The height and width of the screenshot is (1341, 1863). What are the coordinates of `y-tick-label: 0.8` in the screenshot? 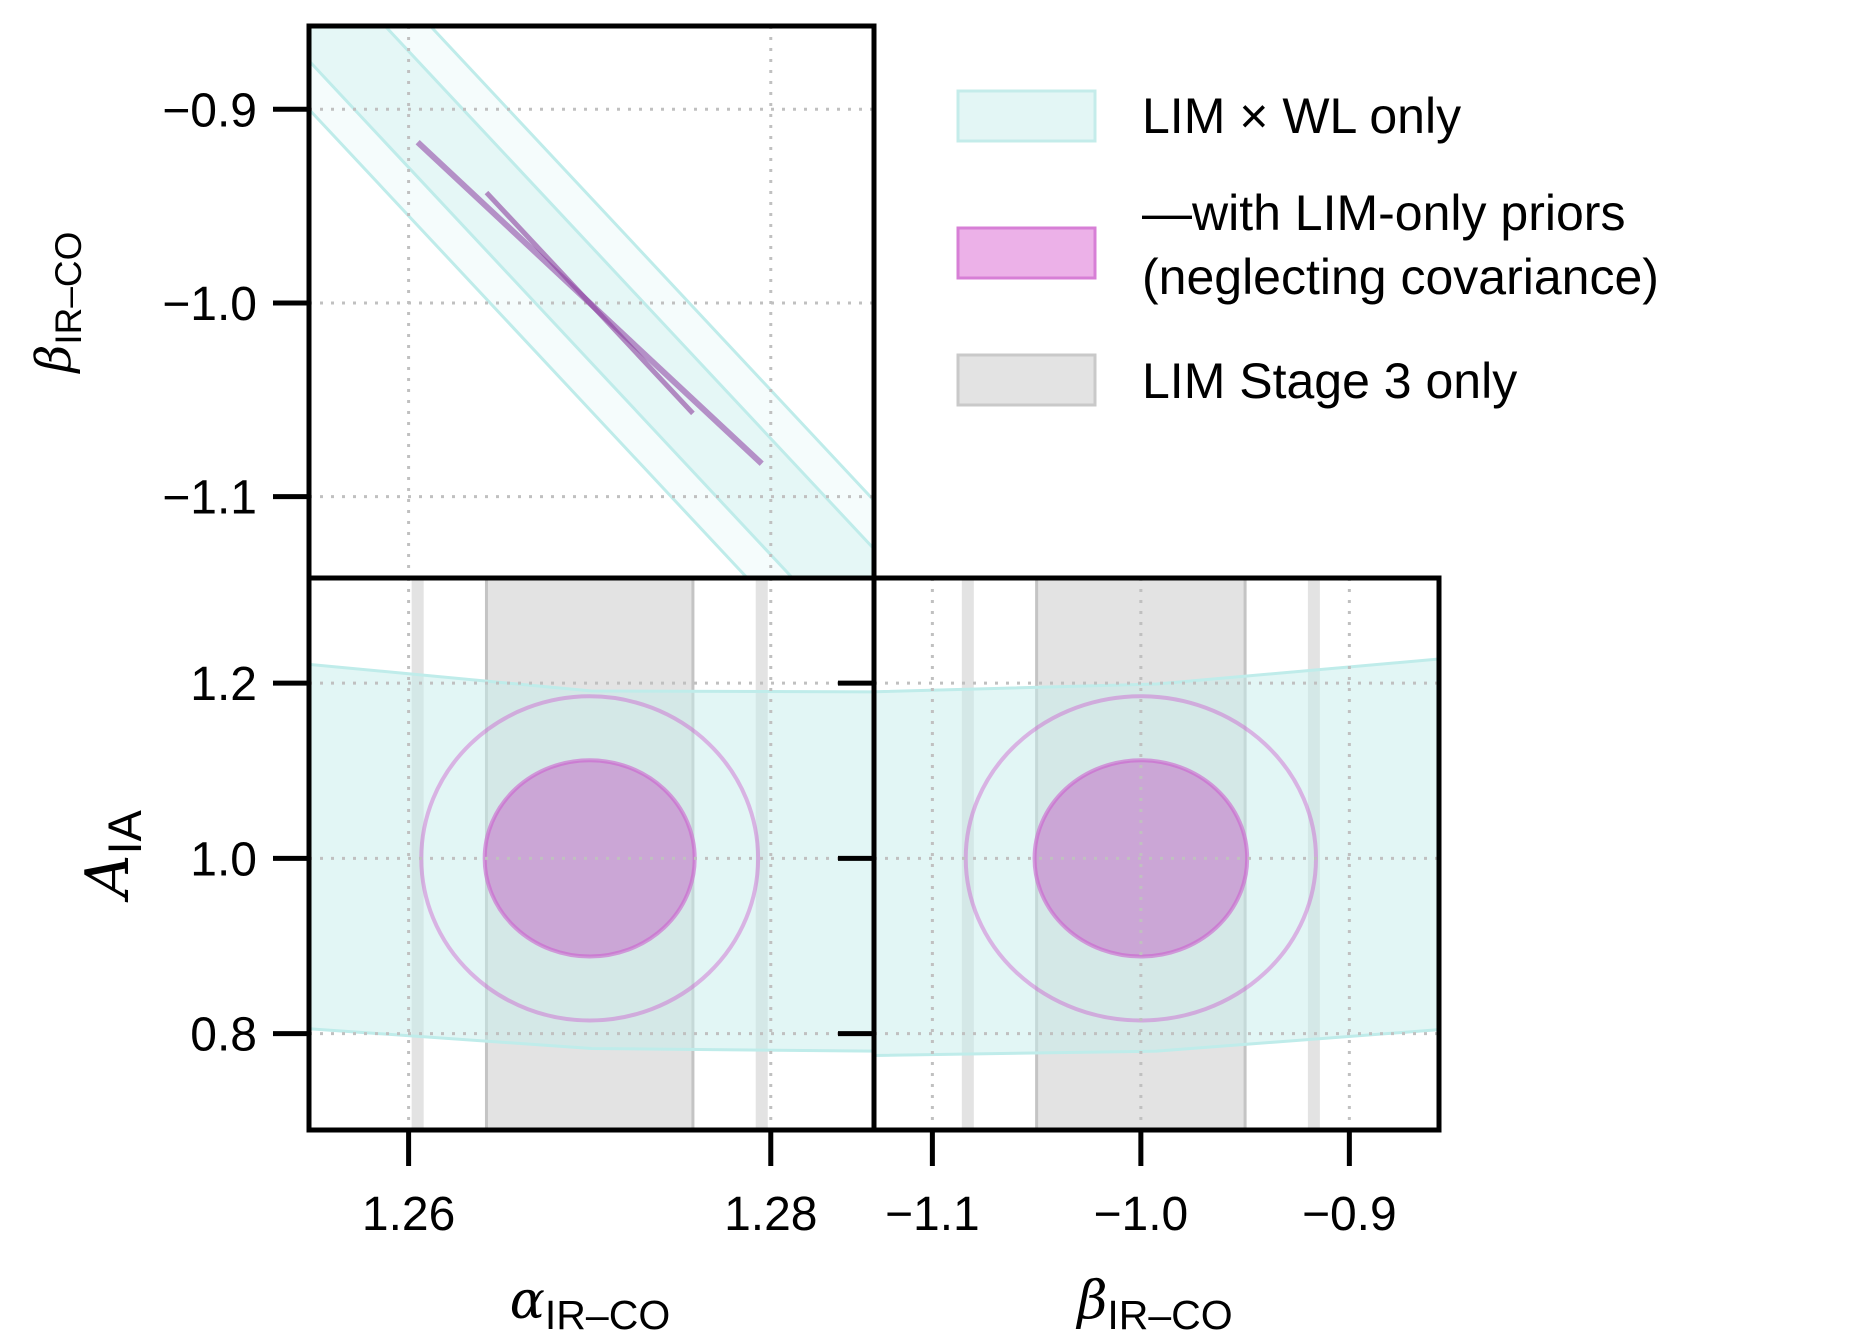 It's located at (223, 1035).